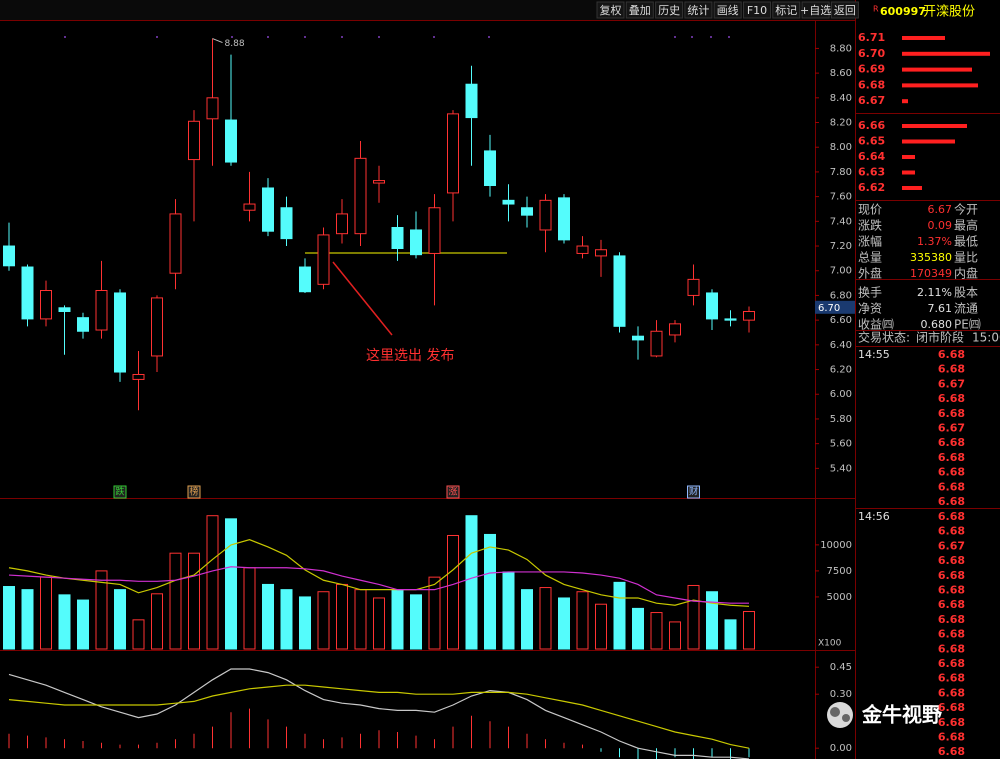  I want to click on toolbar-label: 返回, so click(845, 10).